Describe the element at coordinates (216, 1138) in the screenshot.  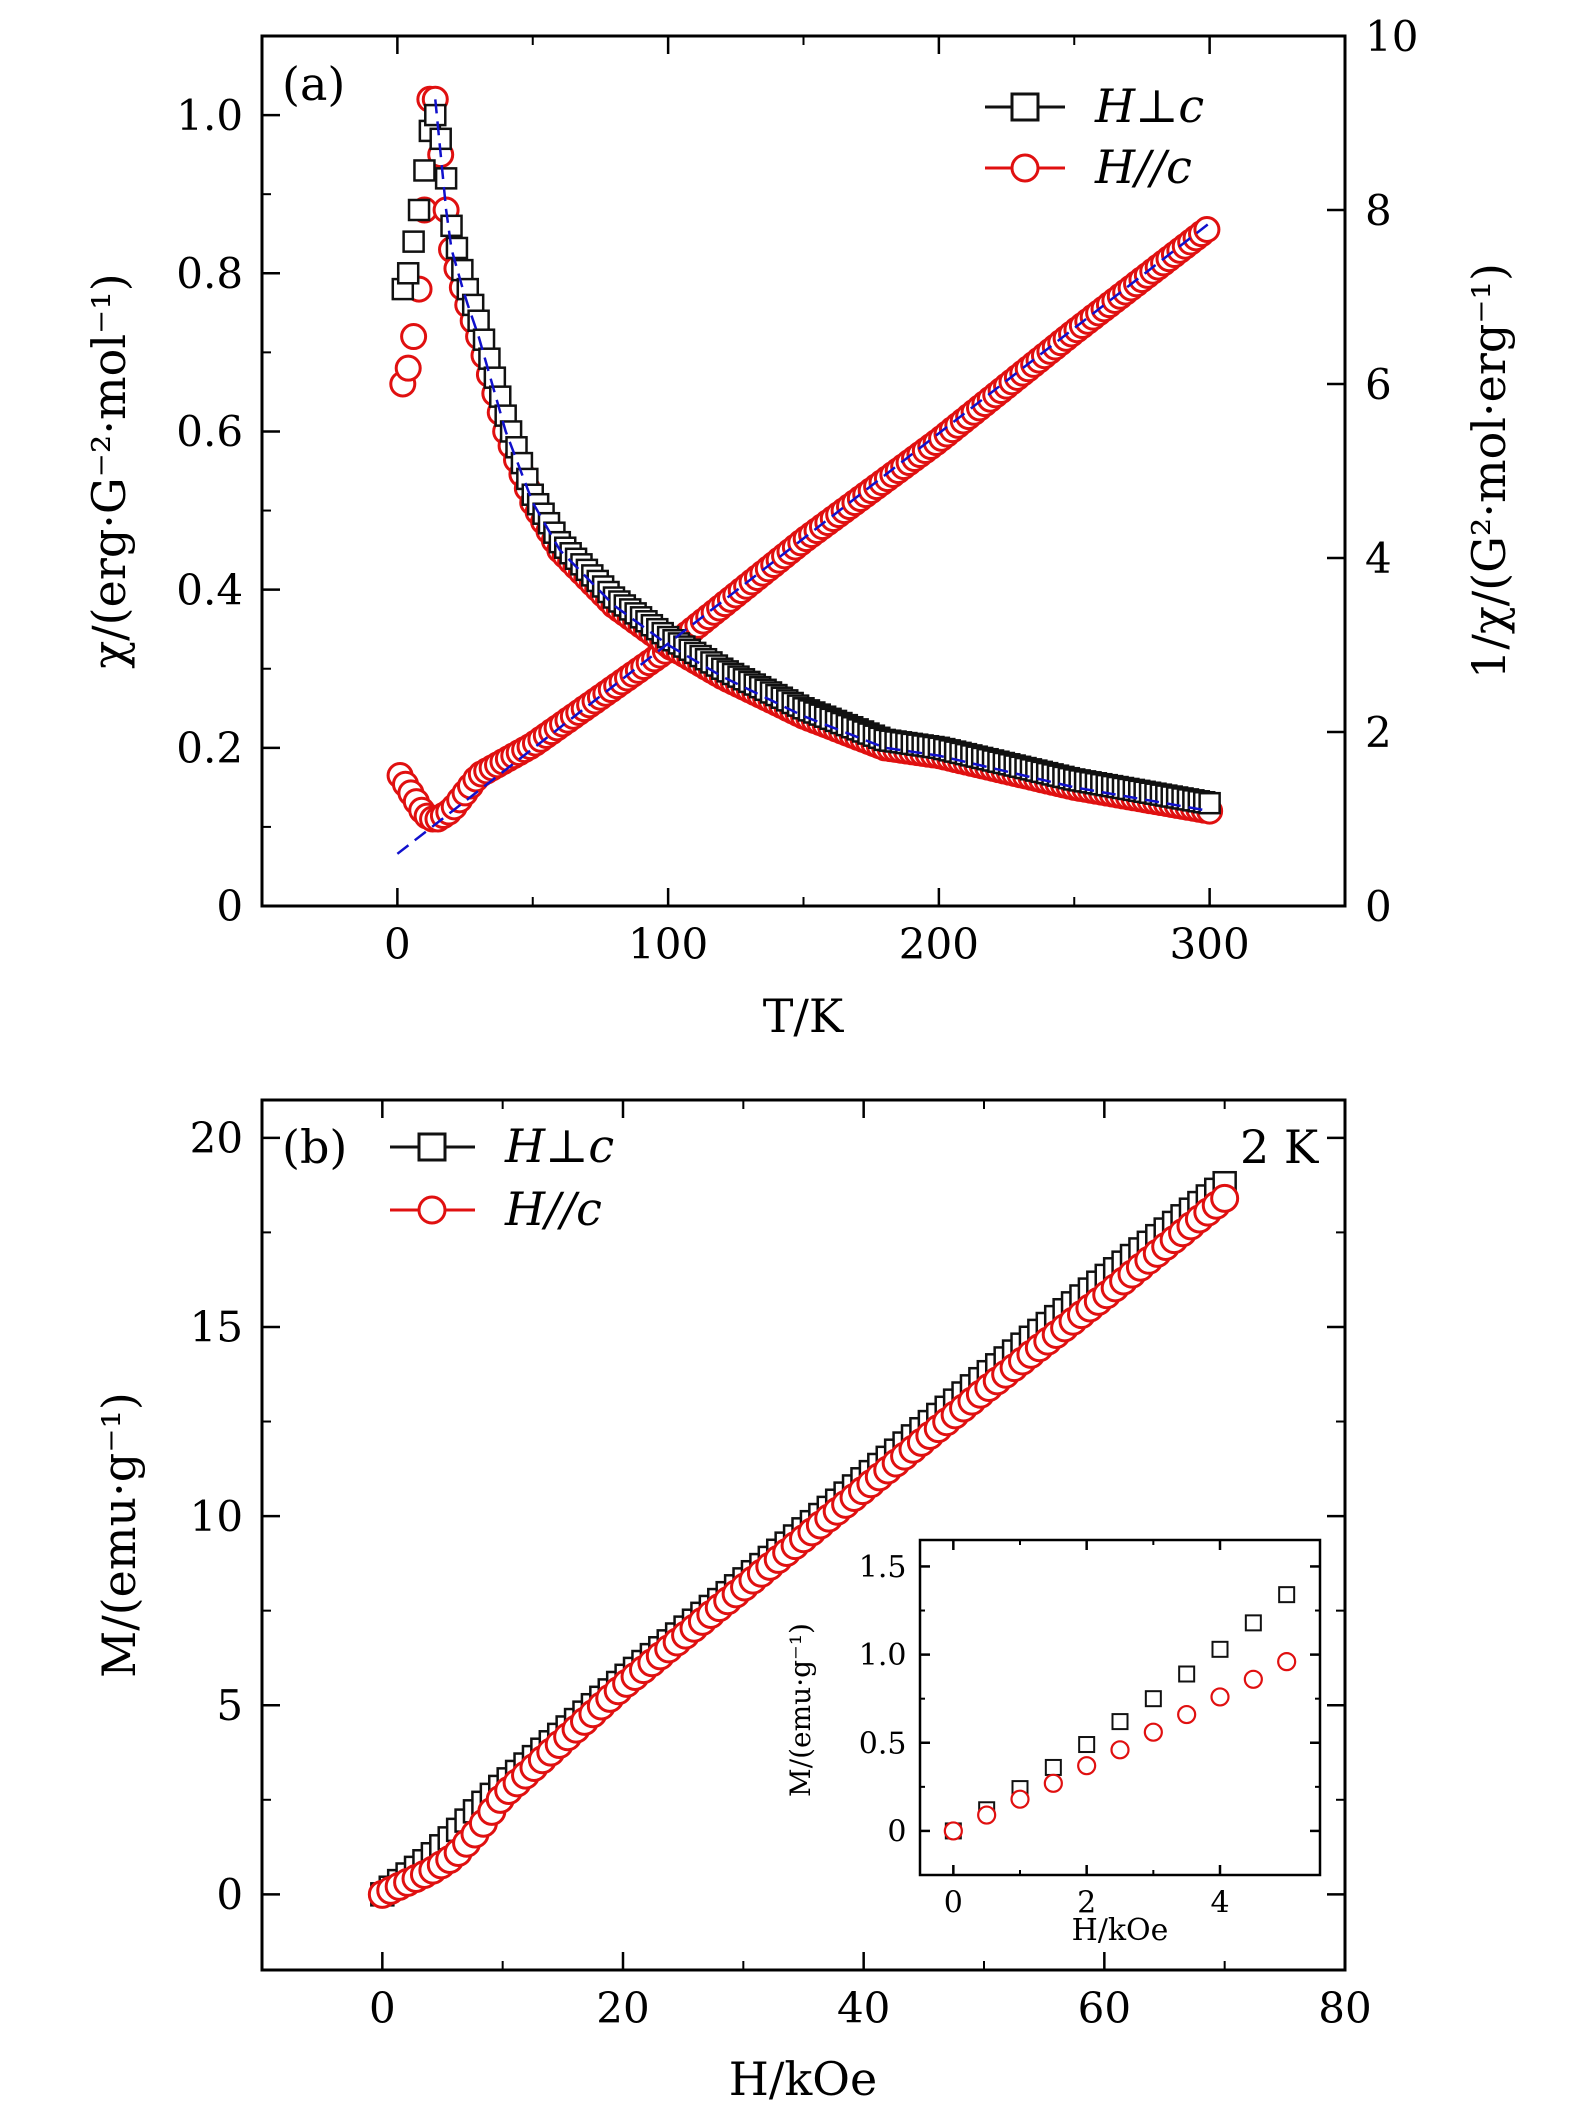
I see `y-tick-label: 20` at that location.